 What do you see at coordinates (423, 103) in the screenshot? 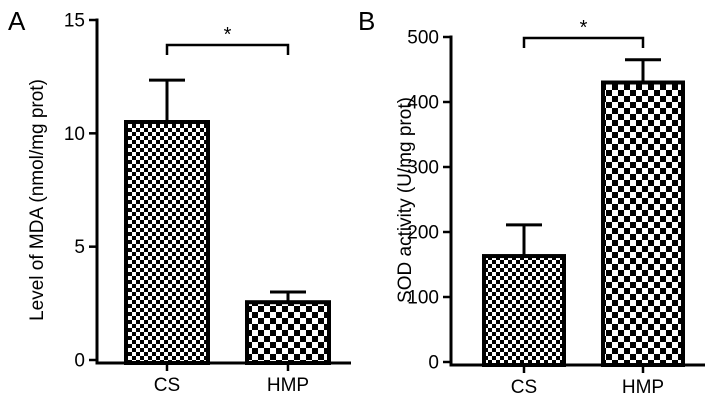
I see `y-tick-label: 400` at bounding box center [423, 103].